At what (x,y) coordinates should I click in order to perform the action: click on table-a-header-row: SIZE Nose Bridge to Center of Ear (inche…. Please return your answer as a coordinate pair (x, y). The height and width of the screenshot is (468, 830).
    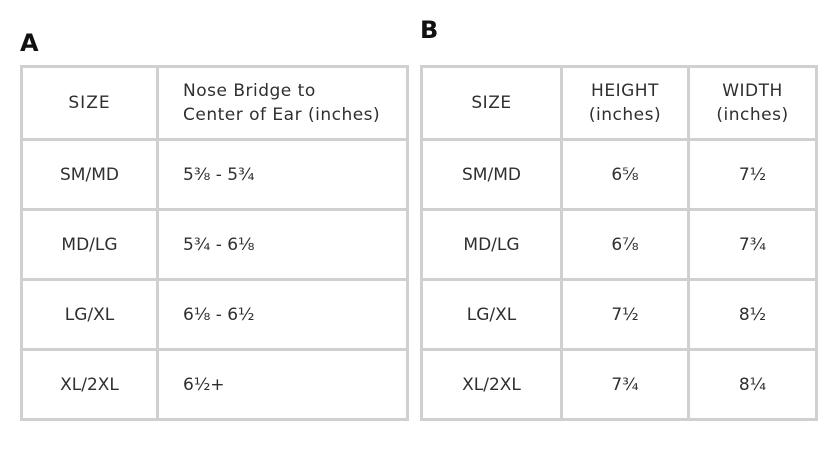
    Looking at the image, I should click on (214, 103).